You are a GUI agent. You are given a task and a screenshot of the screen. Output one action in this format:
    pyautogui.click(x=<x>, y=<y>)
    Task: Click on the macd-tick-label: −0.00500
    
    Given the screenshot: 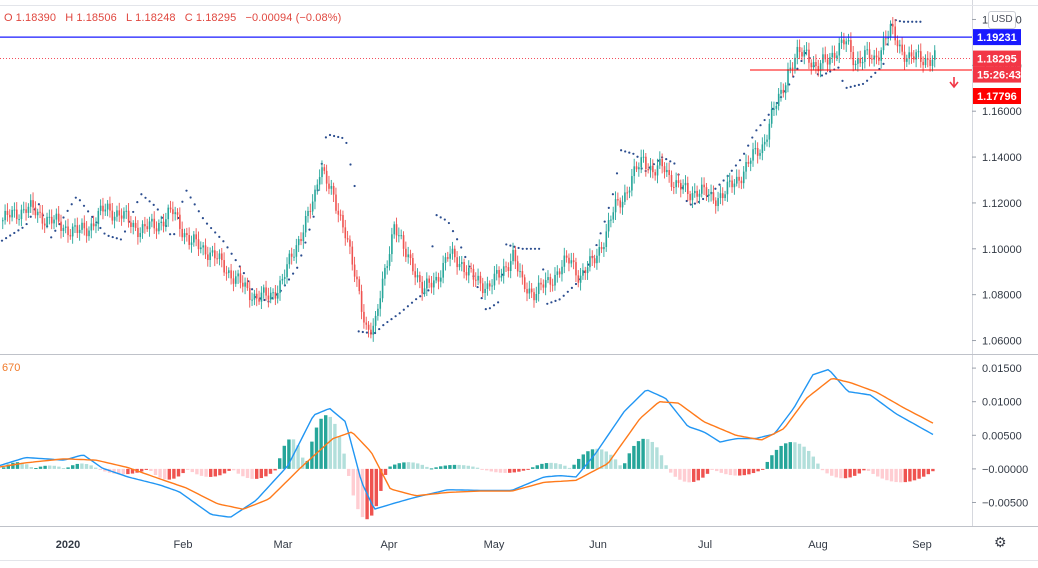 What is the action you would take?
    pyautogui.click(x=1005, y=503)
    